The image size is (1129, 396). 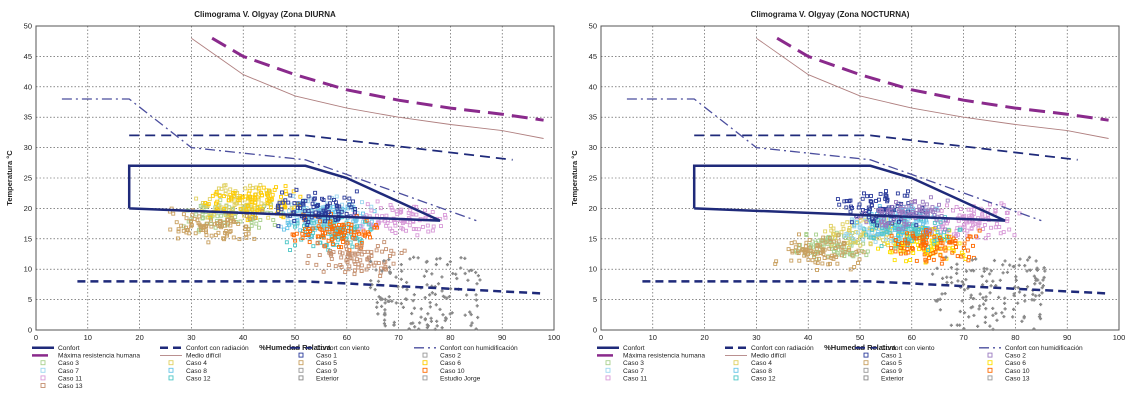 I want to click on x-tick-label: 70, so click(x=398, y=337).